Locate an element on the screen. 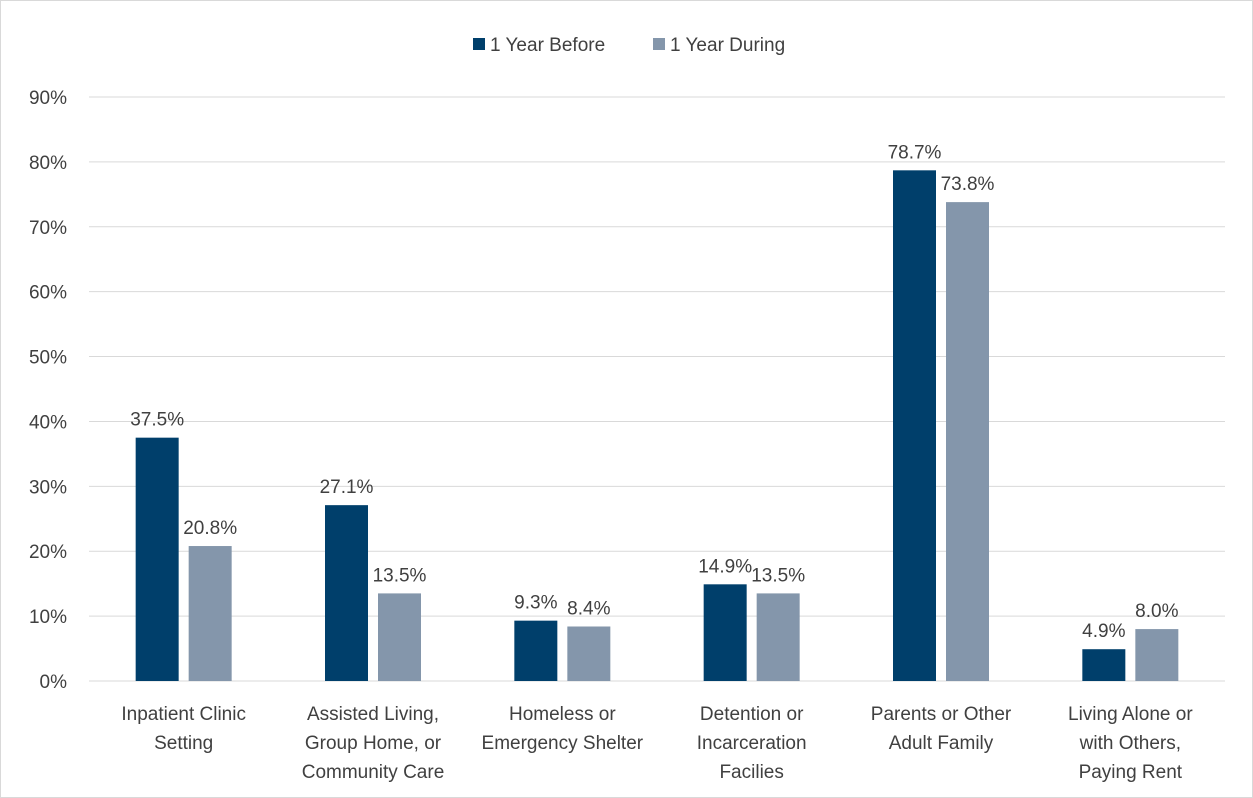 The height and width of the screenshot is (798, 1253). y-tick-label: 40% is located at coordinates (48, 422).